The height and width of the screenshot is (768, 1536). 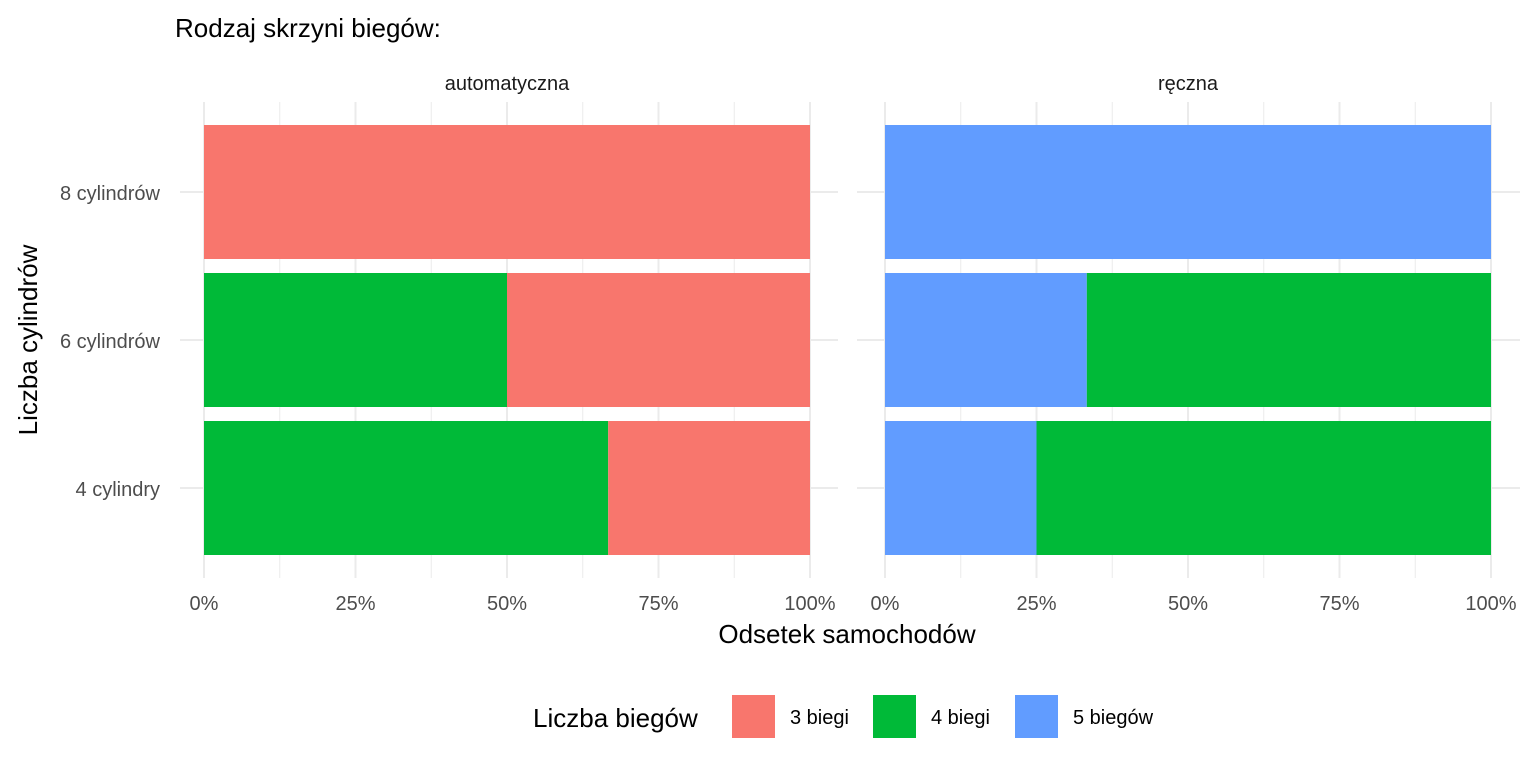 I want to click on legend-title: Liczba biegów, so click(x=615, y=718).